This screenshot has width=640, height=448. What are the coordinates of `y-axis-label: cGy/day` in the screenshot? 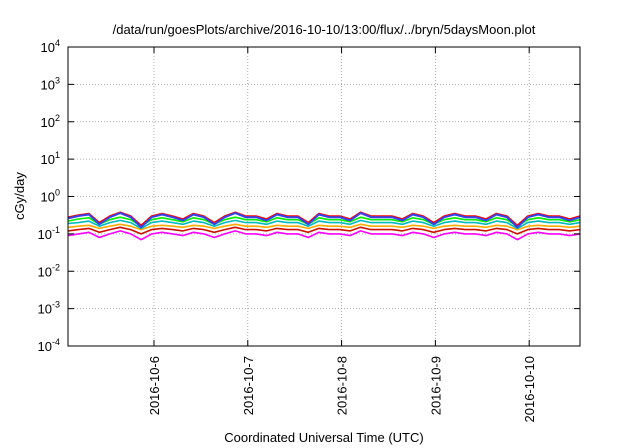 It's located at (19, 196).